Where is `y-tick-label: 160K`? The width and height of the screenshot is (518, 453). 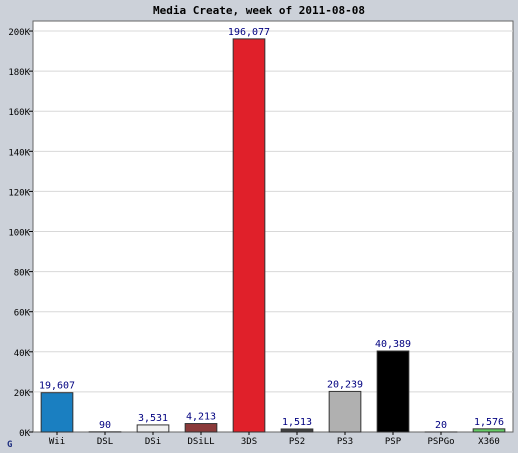 y-tick-label: 160K is located at coordinates (19, 113).